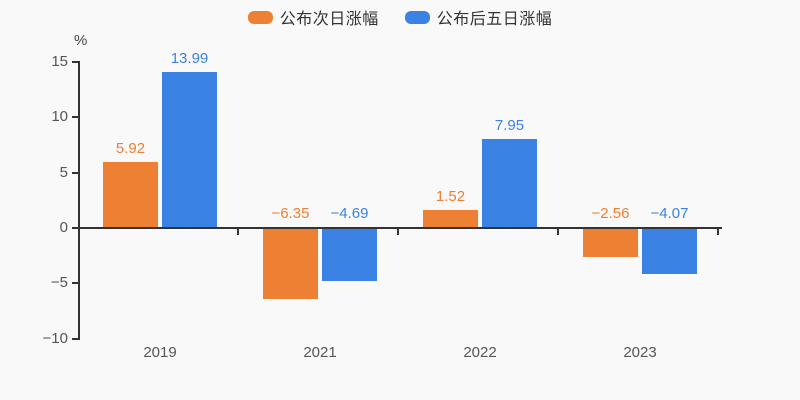 The width and height of the screenshot is (800, 400). Describe the element at coordinates (349, 213) in the screenshot. I see `bar-value-label: −4.69` at that location.